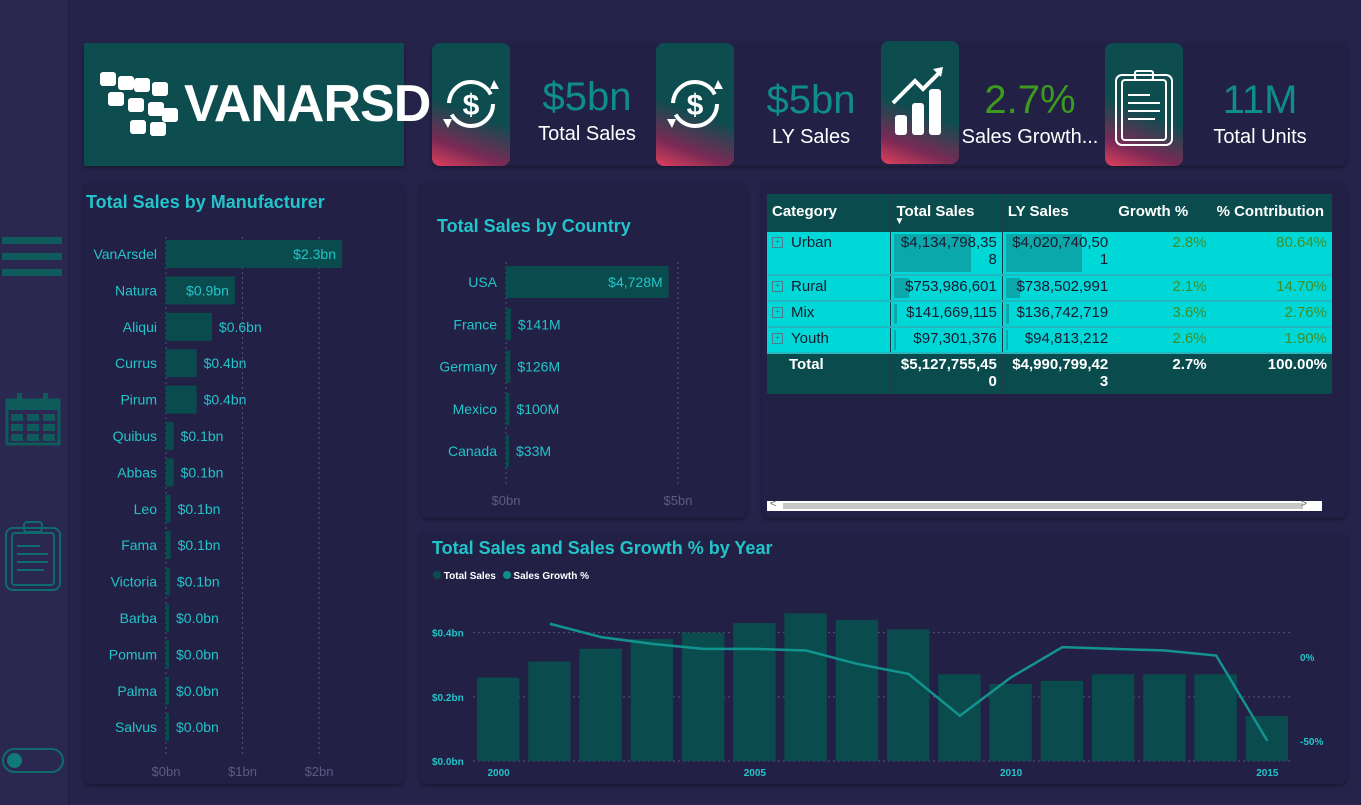 The image size is (1361, 805). What do you see at coordinates (1271, 373) in the screenshot?
I see `contribution-total: 100.00%` at bounding box center [1271, 373].